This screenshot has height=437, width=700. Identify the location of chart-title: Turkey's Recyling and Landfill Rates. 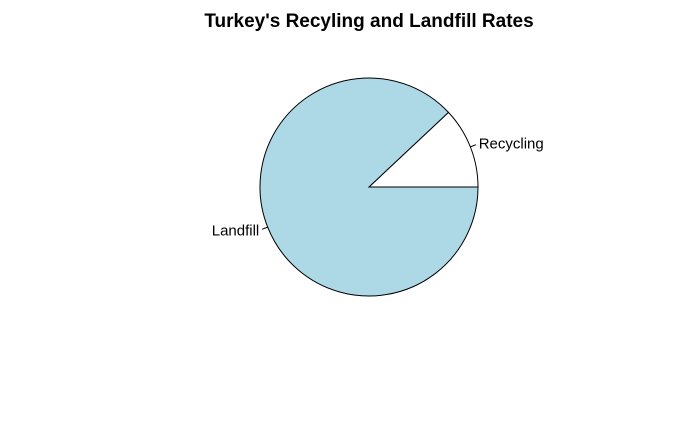
(368, 21).